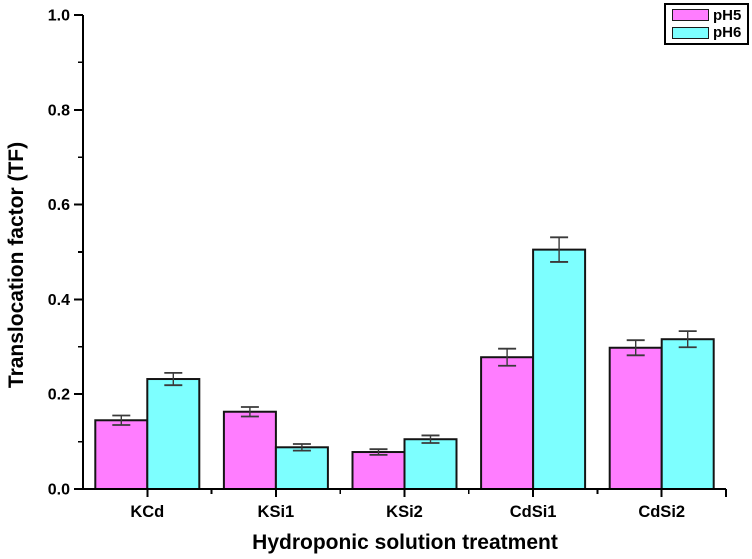  What do you see at coordinates (690, 32) in the screenshot?
I see `ph6-color-swatch` at bounding box center [690, 32].